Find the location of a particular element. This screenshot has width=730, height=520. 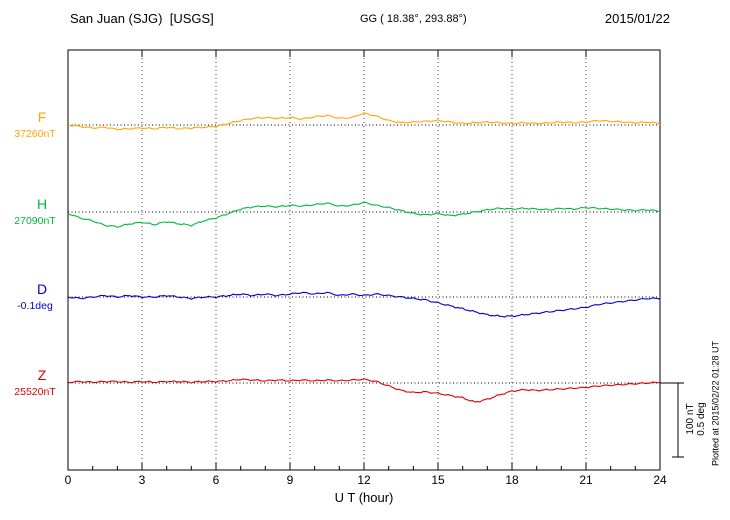

x-tick-label-3: 3 is located at coordinates (142, 480).